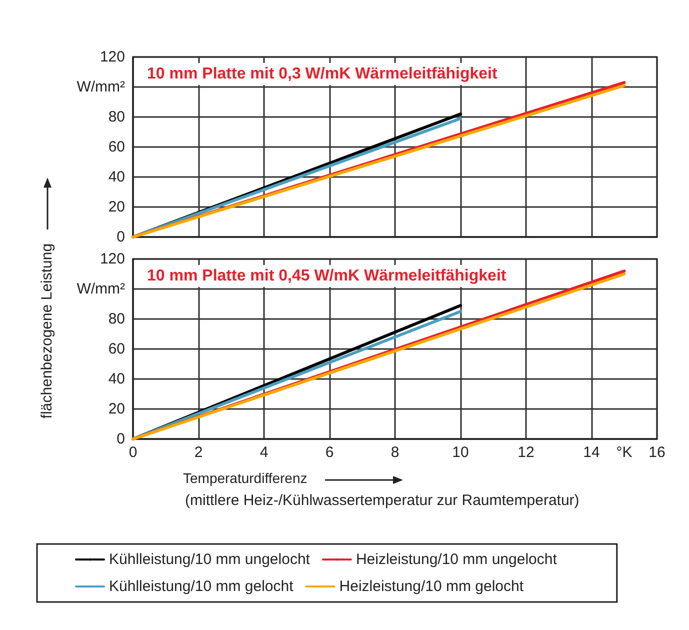  Describe the element at coordinates (201, 586) in the screenshot. I see `legend-label: Kühlleistung/10 mm gelocht` at that location.